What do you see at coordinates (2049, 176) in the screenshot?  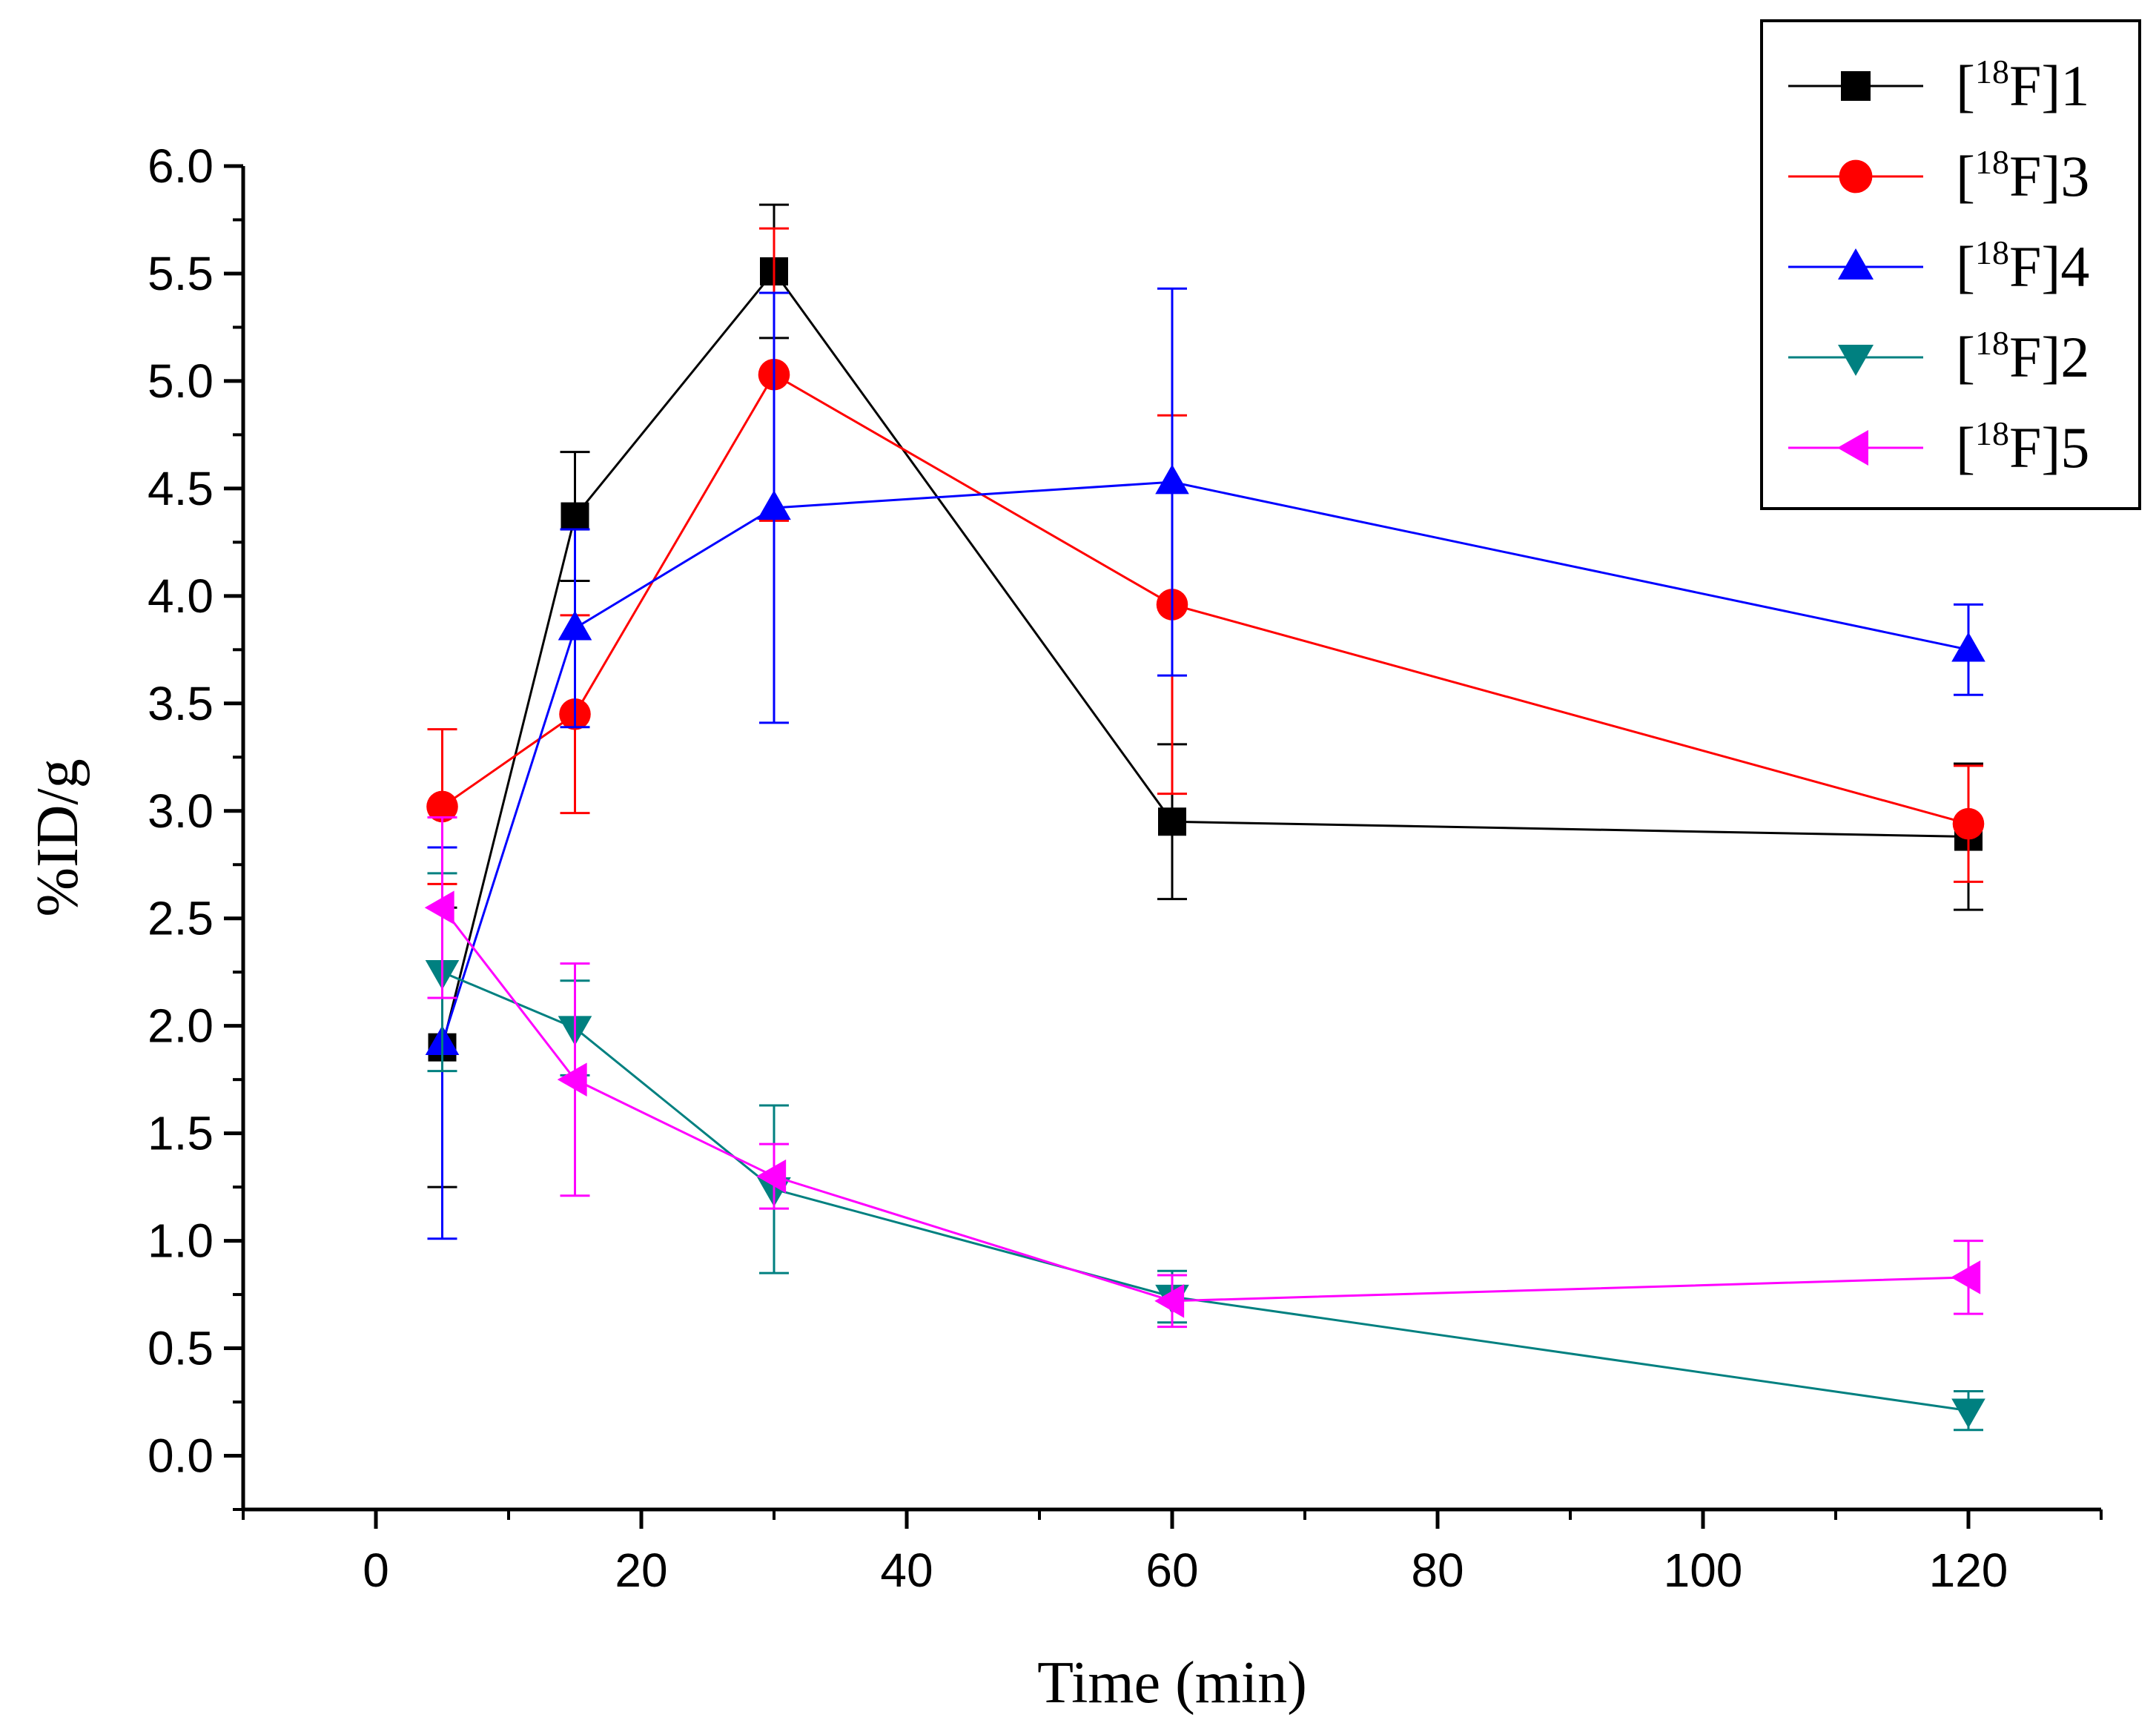 I see `legend-label-suffix: F]3` at bounding box center [2049, 176].